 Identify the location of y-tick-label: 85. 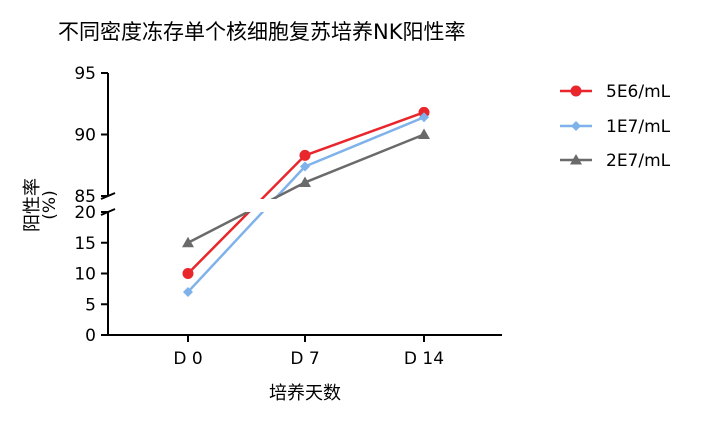
(85, 197).